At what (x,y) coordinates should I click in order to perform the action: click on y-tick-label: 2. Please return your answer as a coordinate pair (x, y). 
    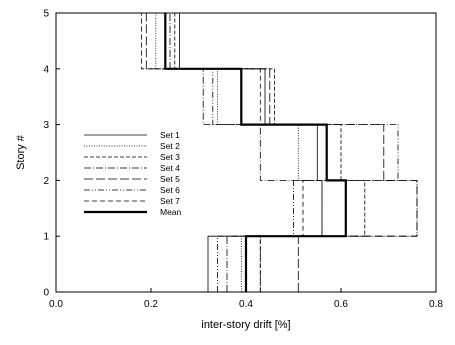
    Looking at the image, I should click on (46, 181).